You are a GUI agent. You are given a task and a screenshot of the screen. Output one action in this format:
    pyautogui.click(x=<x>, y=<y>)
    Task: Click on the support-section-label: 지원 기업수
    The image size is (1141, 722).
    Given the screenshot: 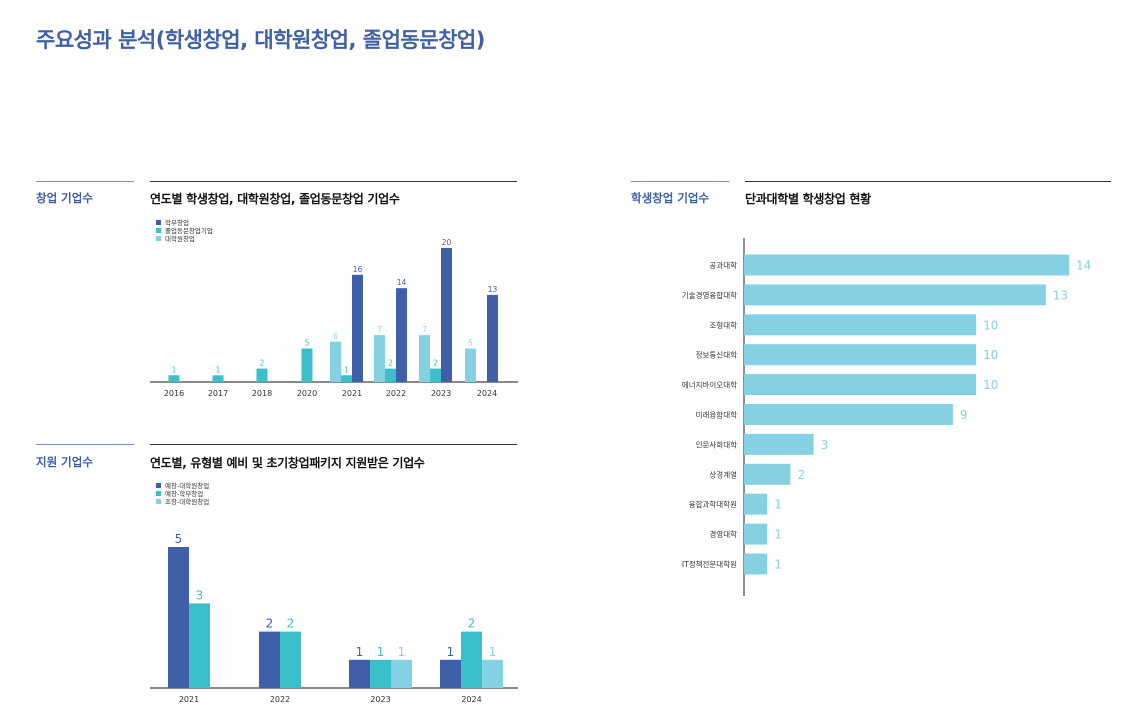 What is the action you would take?
    pyautogui.click(x=64, y=462)
    